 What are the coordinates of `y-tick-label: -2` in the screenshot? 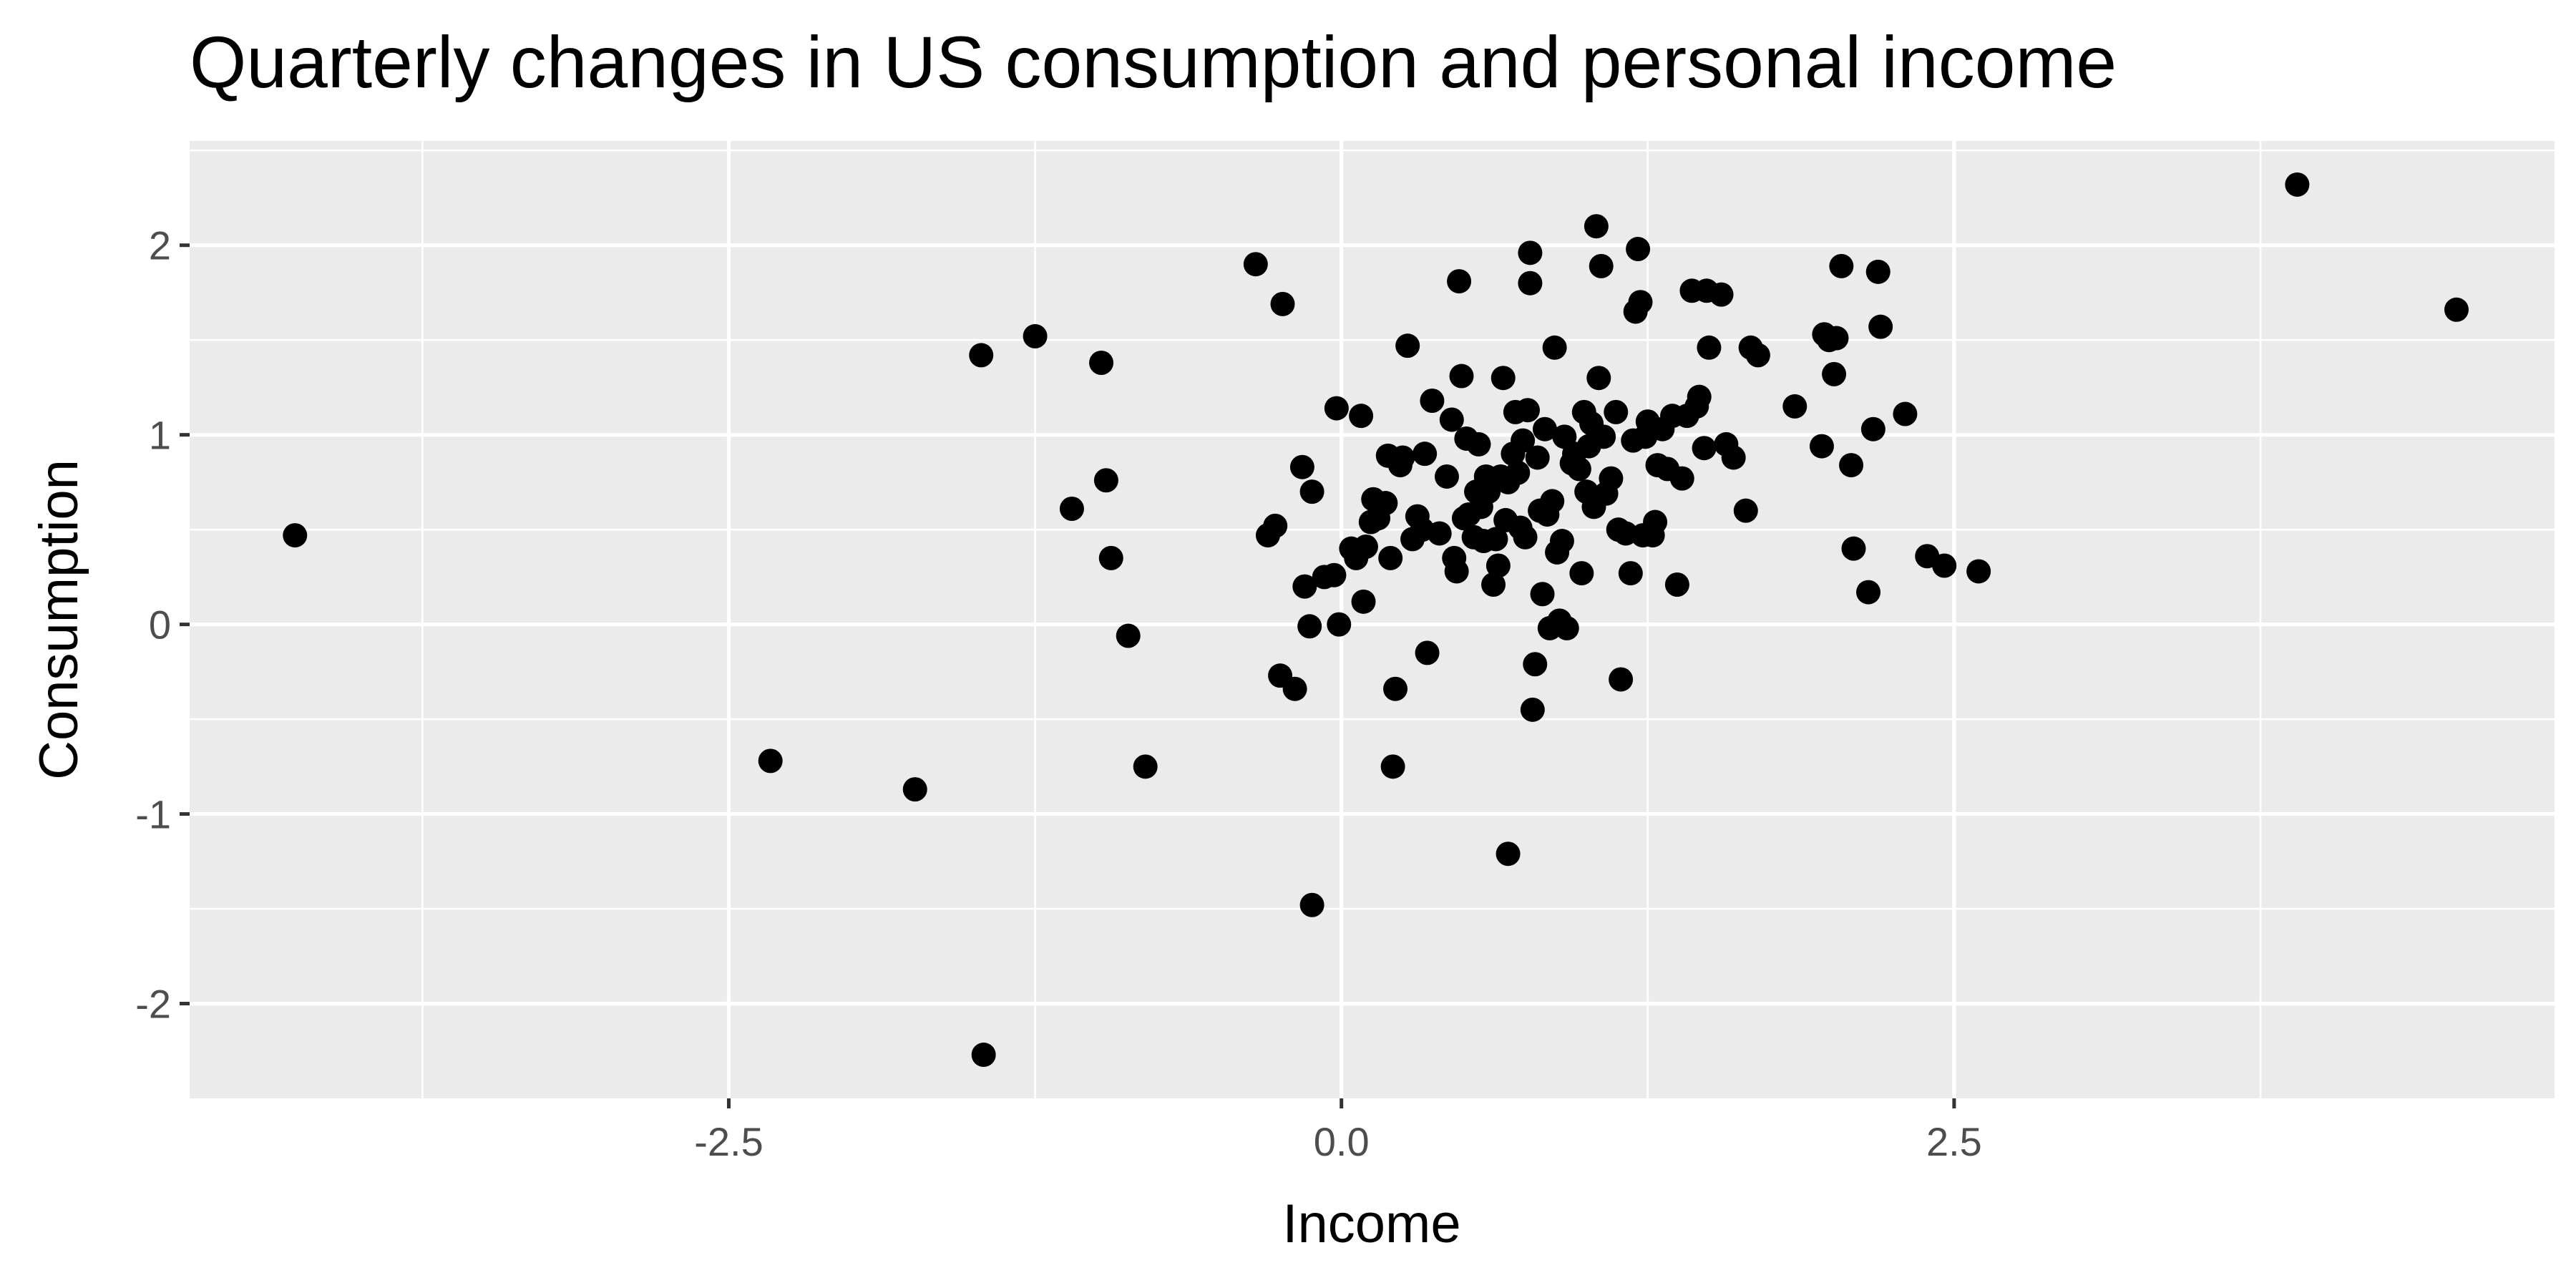 It's located at (153, 1004).